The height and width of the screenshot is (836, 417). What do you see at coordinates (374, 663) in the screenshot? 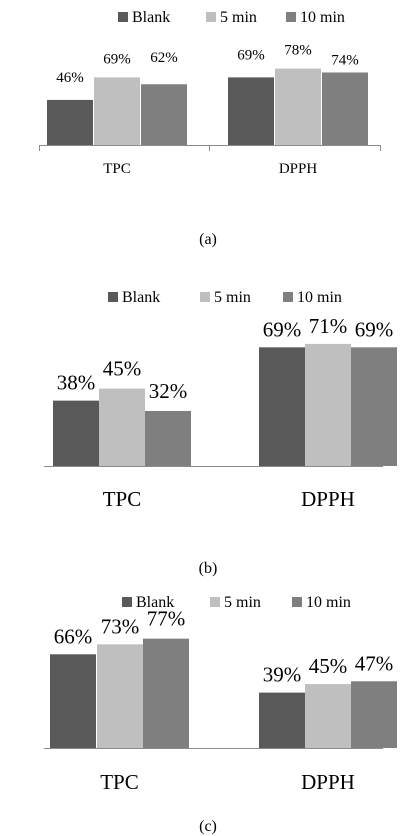
I see `data-label: 47%` at bounding box center [374, 663].